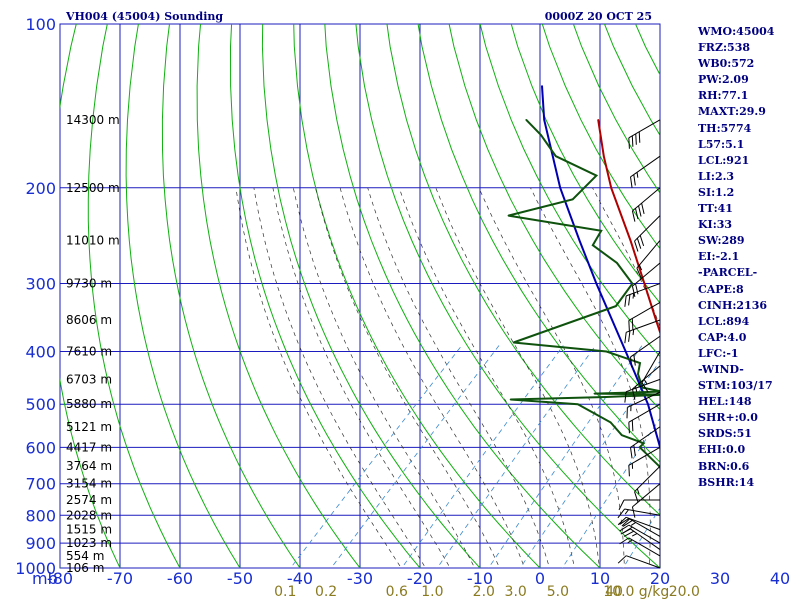  What do you see at coordinates (728, 273) in the screenshot?
I see `index-item: -PARCEL-` at bounding box center [728, 273].